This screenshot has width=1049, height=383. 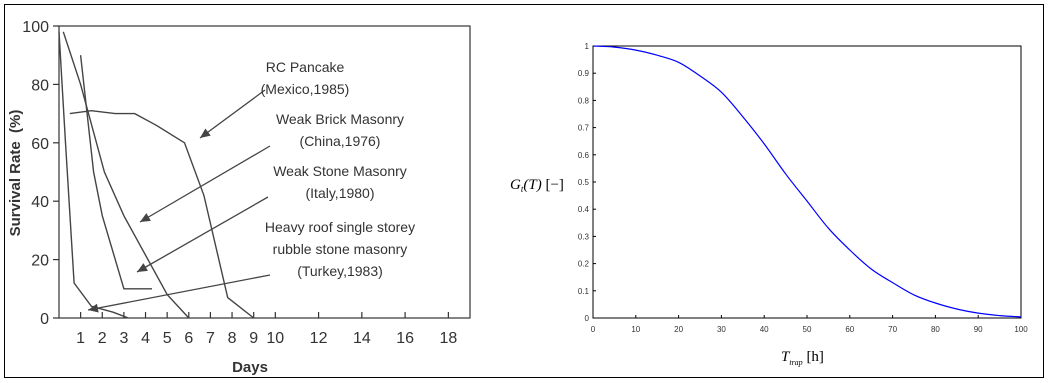 What do you see at coordinates (340, 171) in the screenshot?
I see `annotation-line: Weak Stone Masonry` at bounding box center [340, 171].